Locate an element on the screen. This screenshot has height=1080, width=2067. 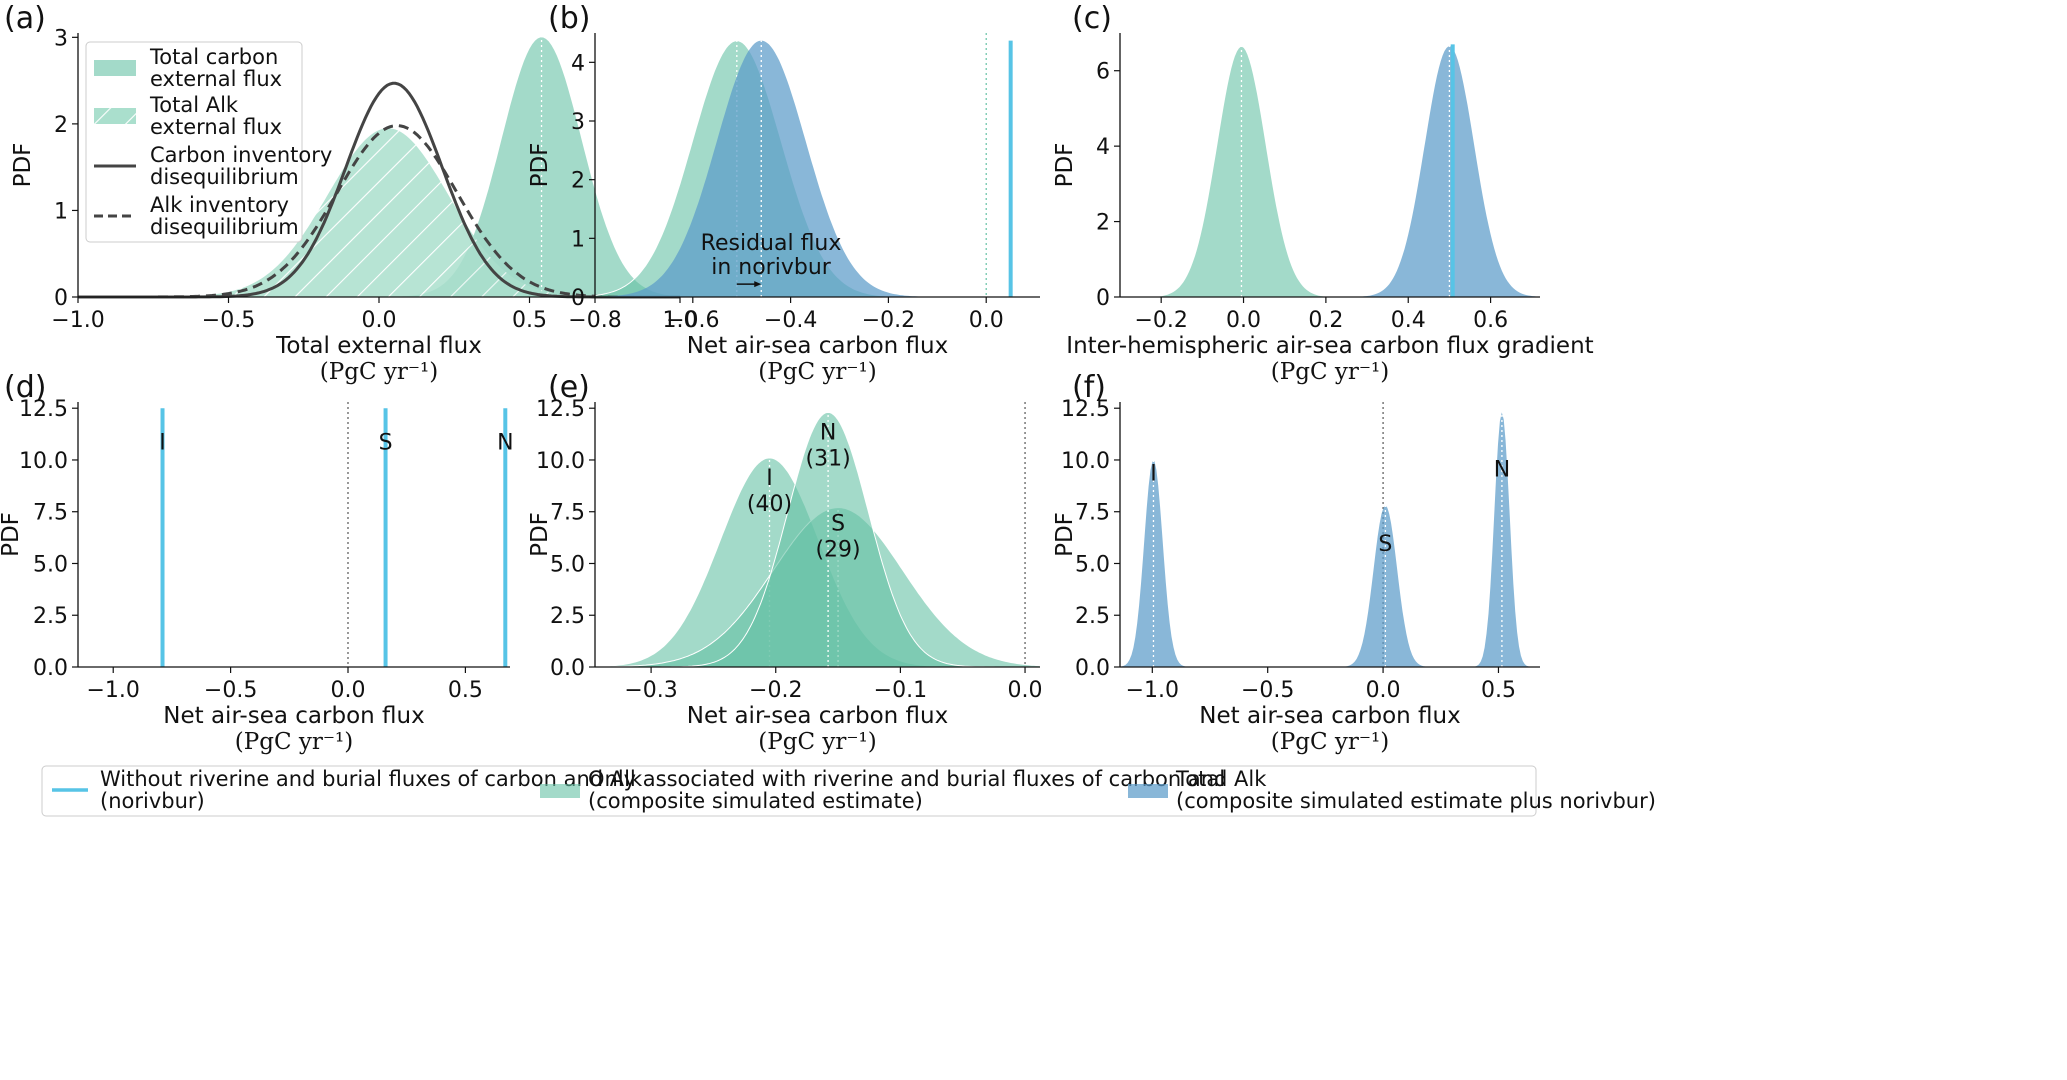
panel-label: (d) is located at coordinates (25, 387).